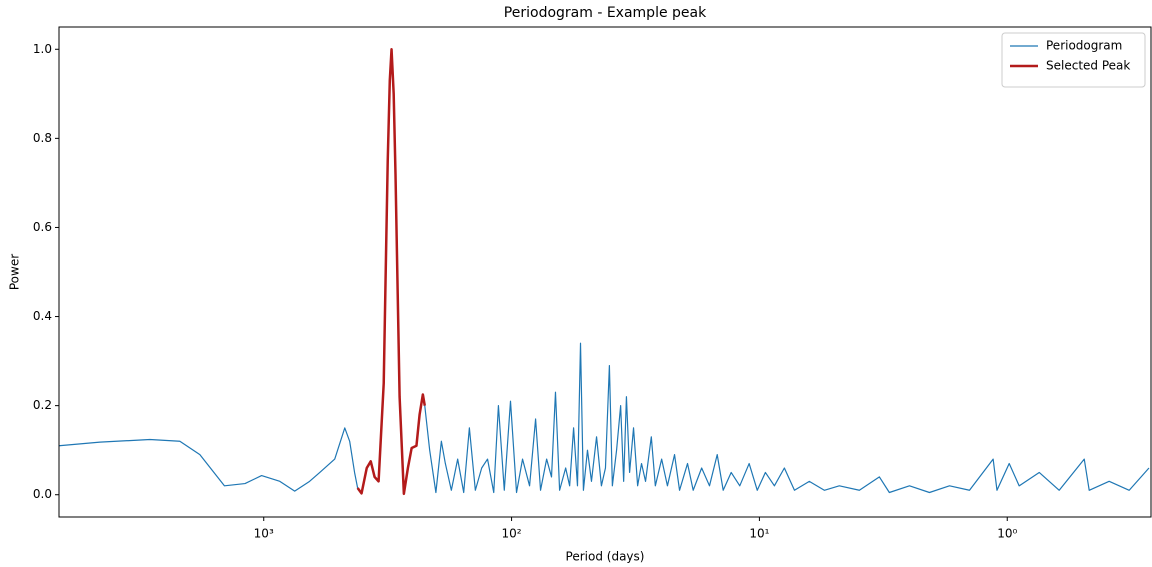 The width and height of the screenshot is (1152, 567). I want to click on y-axis-label: Power, so click(15, 272).